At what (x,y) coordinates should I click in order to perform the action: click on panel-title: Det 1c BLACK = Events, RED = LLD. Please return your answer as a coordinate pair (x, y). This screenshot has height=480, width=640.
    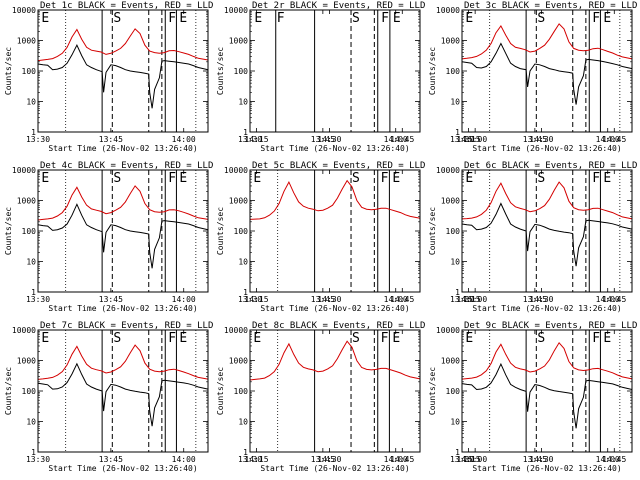
    Looking at the image, I should click on (126, 6).